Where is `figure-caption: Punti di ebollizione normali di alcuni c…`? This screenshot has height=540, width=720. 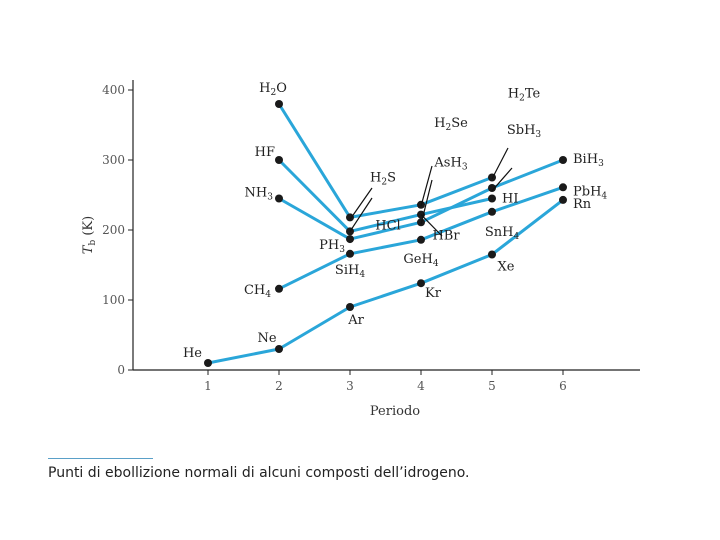 figure-caption: Punti di ebollizione normali di alcuni c… is located at coordinates (259, 473).